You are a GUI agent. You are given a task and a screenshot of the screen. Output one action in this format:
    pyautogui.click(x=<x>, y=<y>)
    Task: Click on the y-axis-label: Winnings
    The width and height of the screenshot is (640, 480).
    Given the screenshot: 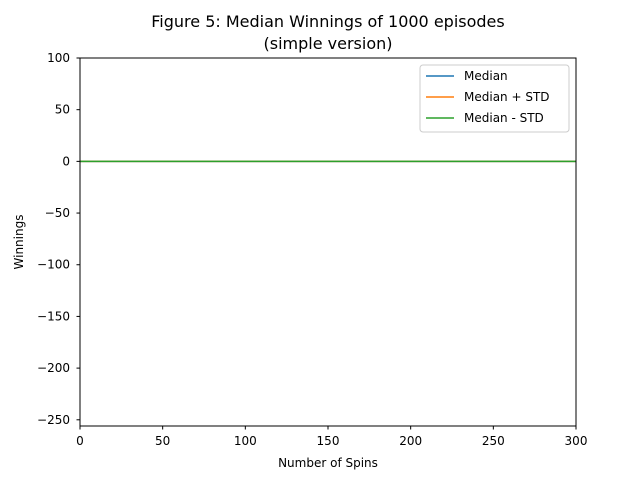 What is the action you would take?
    pyautogui.click(x=19, y=242)
    